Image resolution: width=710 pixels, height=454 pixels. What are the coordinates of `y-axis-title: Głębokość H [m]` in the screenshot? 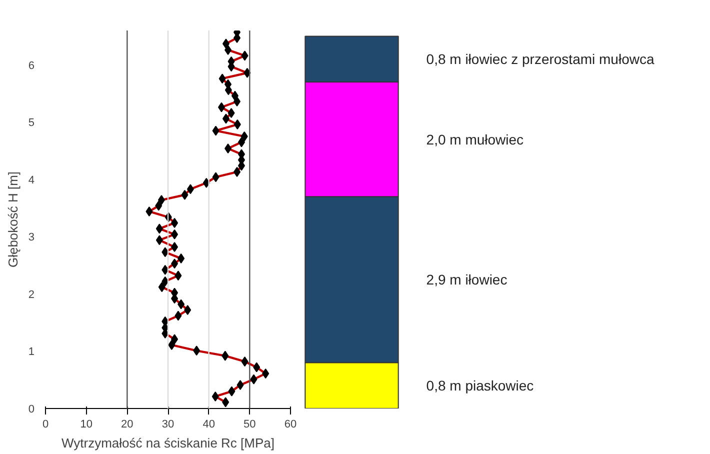 It's located at (12, 219).